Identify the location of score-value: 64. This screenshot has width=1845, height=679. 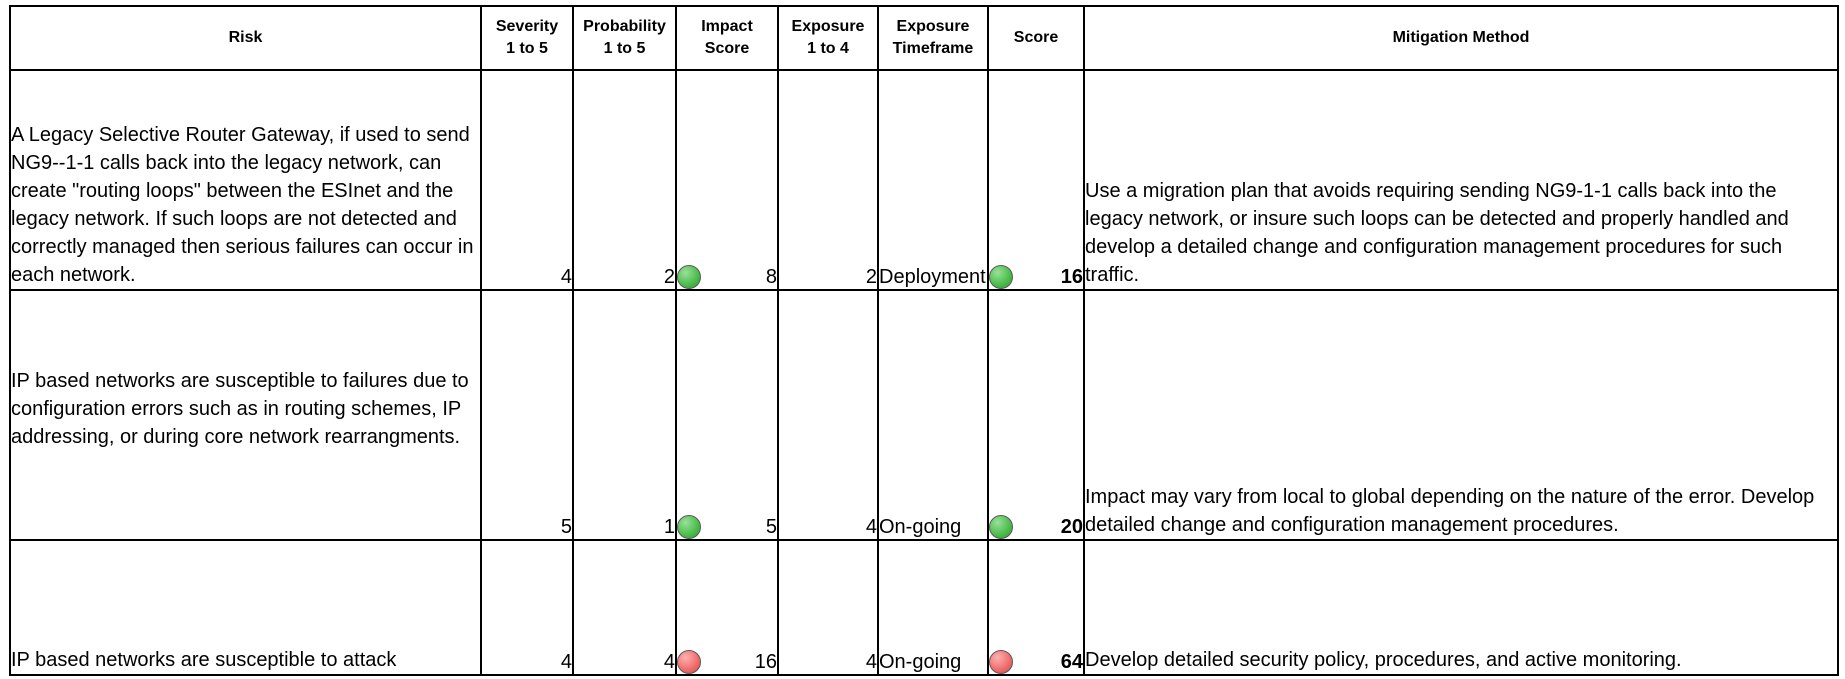
(1071, 662).